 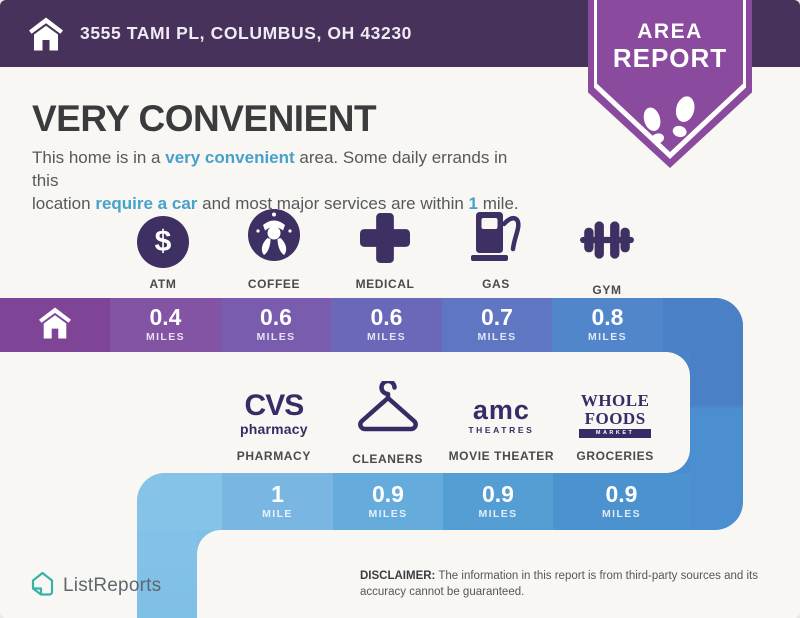 I want to click on amenity-label: CLEANERS, so click(x=388, y=459).